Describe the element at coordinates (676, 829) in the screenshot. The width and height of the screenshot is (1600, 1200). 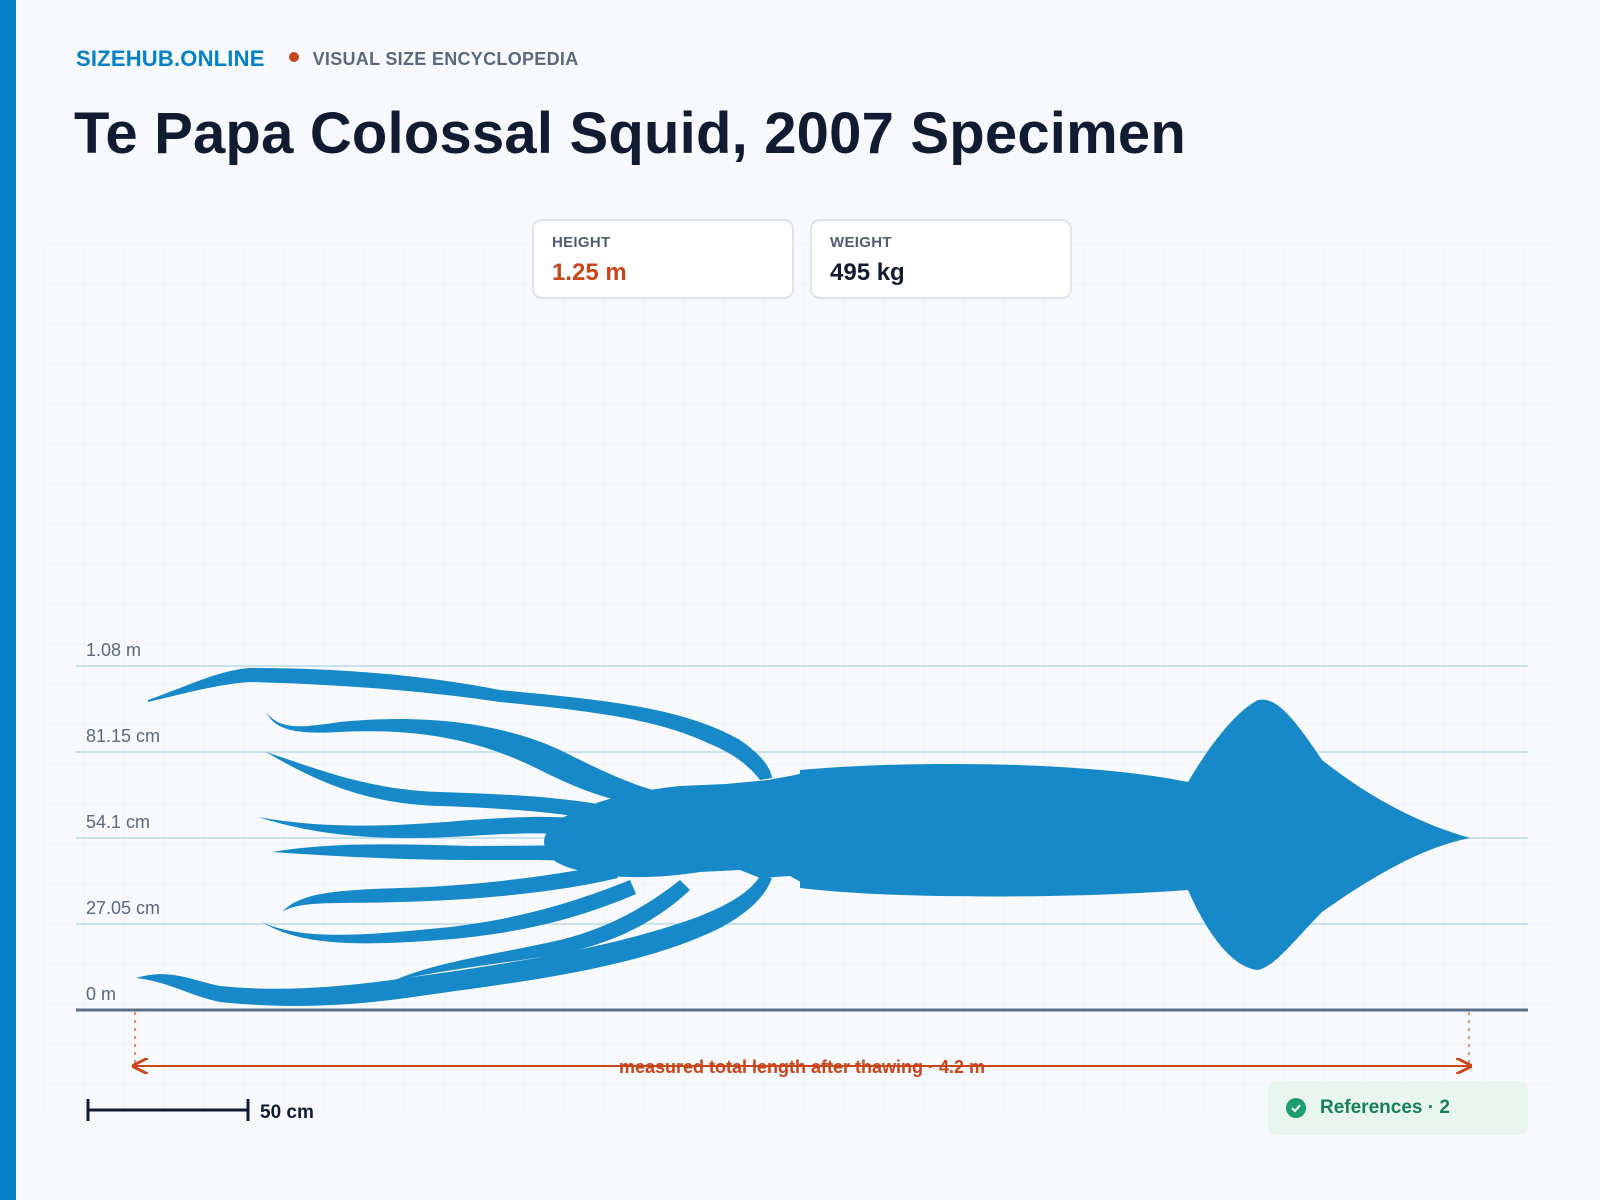
I see `squid-head` at that location.